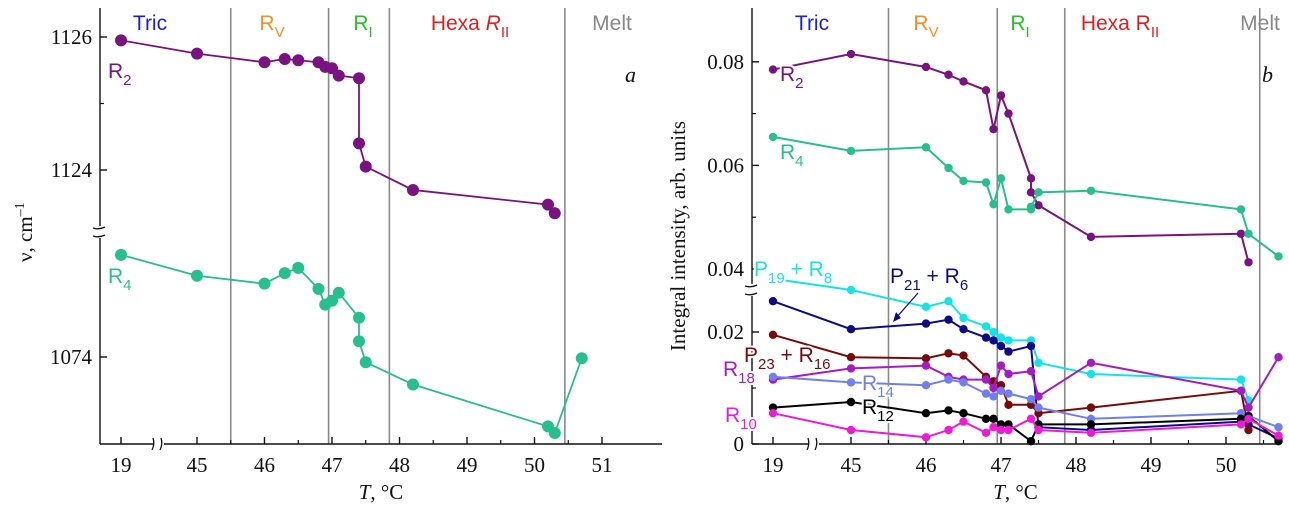 The height and width of the screenshot is (508, 1289). What do you see at coordinates (828, 278) in the screenshot?
I see `series-label-sub2: 8` at bounding box center [828, 278].